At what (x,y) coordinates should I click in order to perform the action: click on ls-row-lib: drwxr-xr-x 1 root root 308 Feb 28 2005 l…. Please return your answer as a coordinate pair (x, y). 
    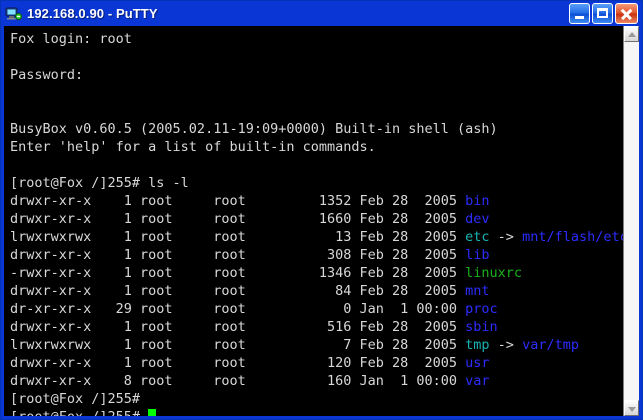
    Looking at the image, I should click on (316, 255).